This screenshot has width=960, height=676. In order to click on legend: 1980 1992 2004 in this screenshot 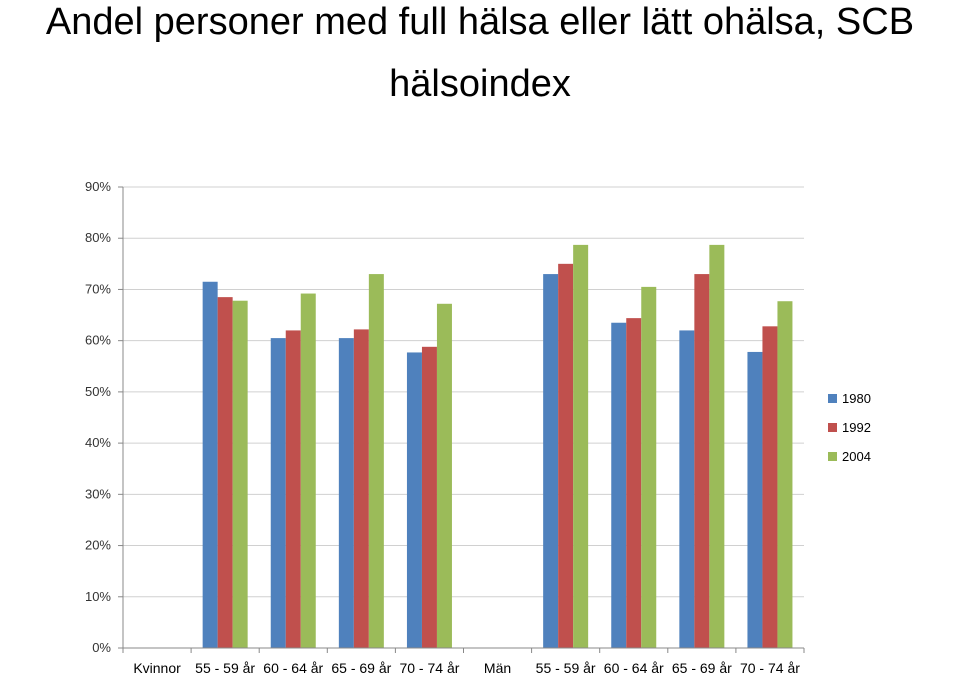, I will do `click(849, 427)`.